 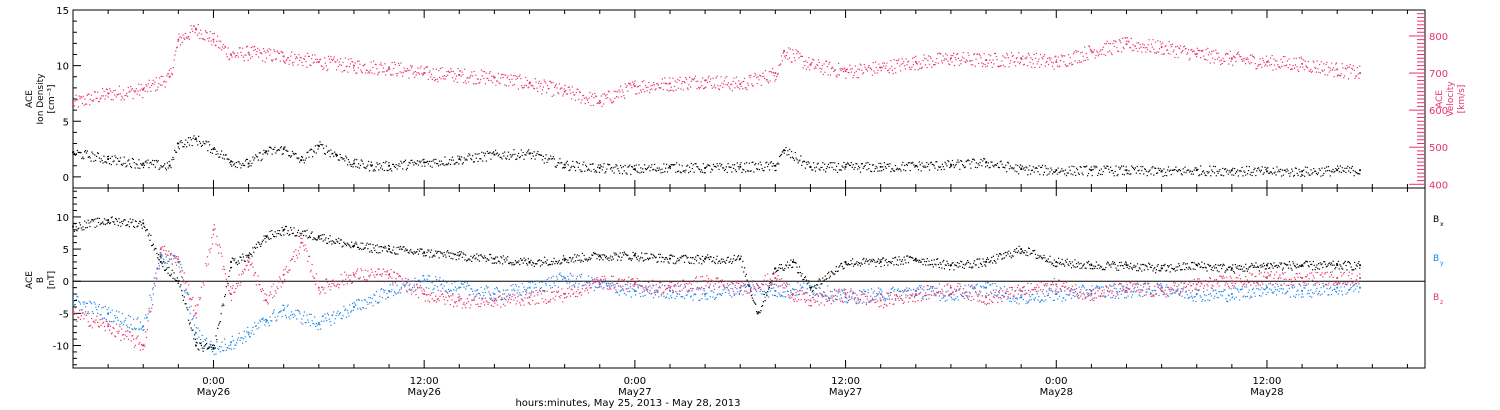 I want to click on bz-point, so click(x=301, y=242).